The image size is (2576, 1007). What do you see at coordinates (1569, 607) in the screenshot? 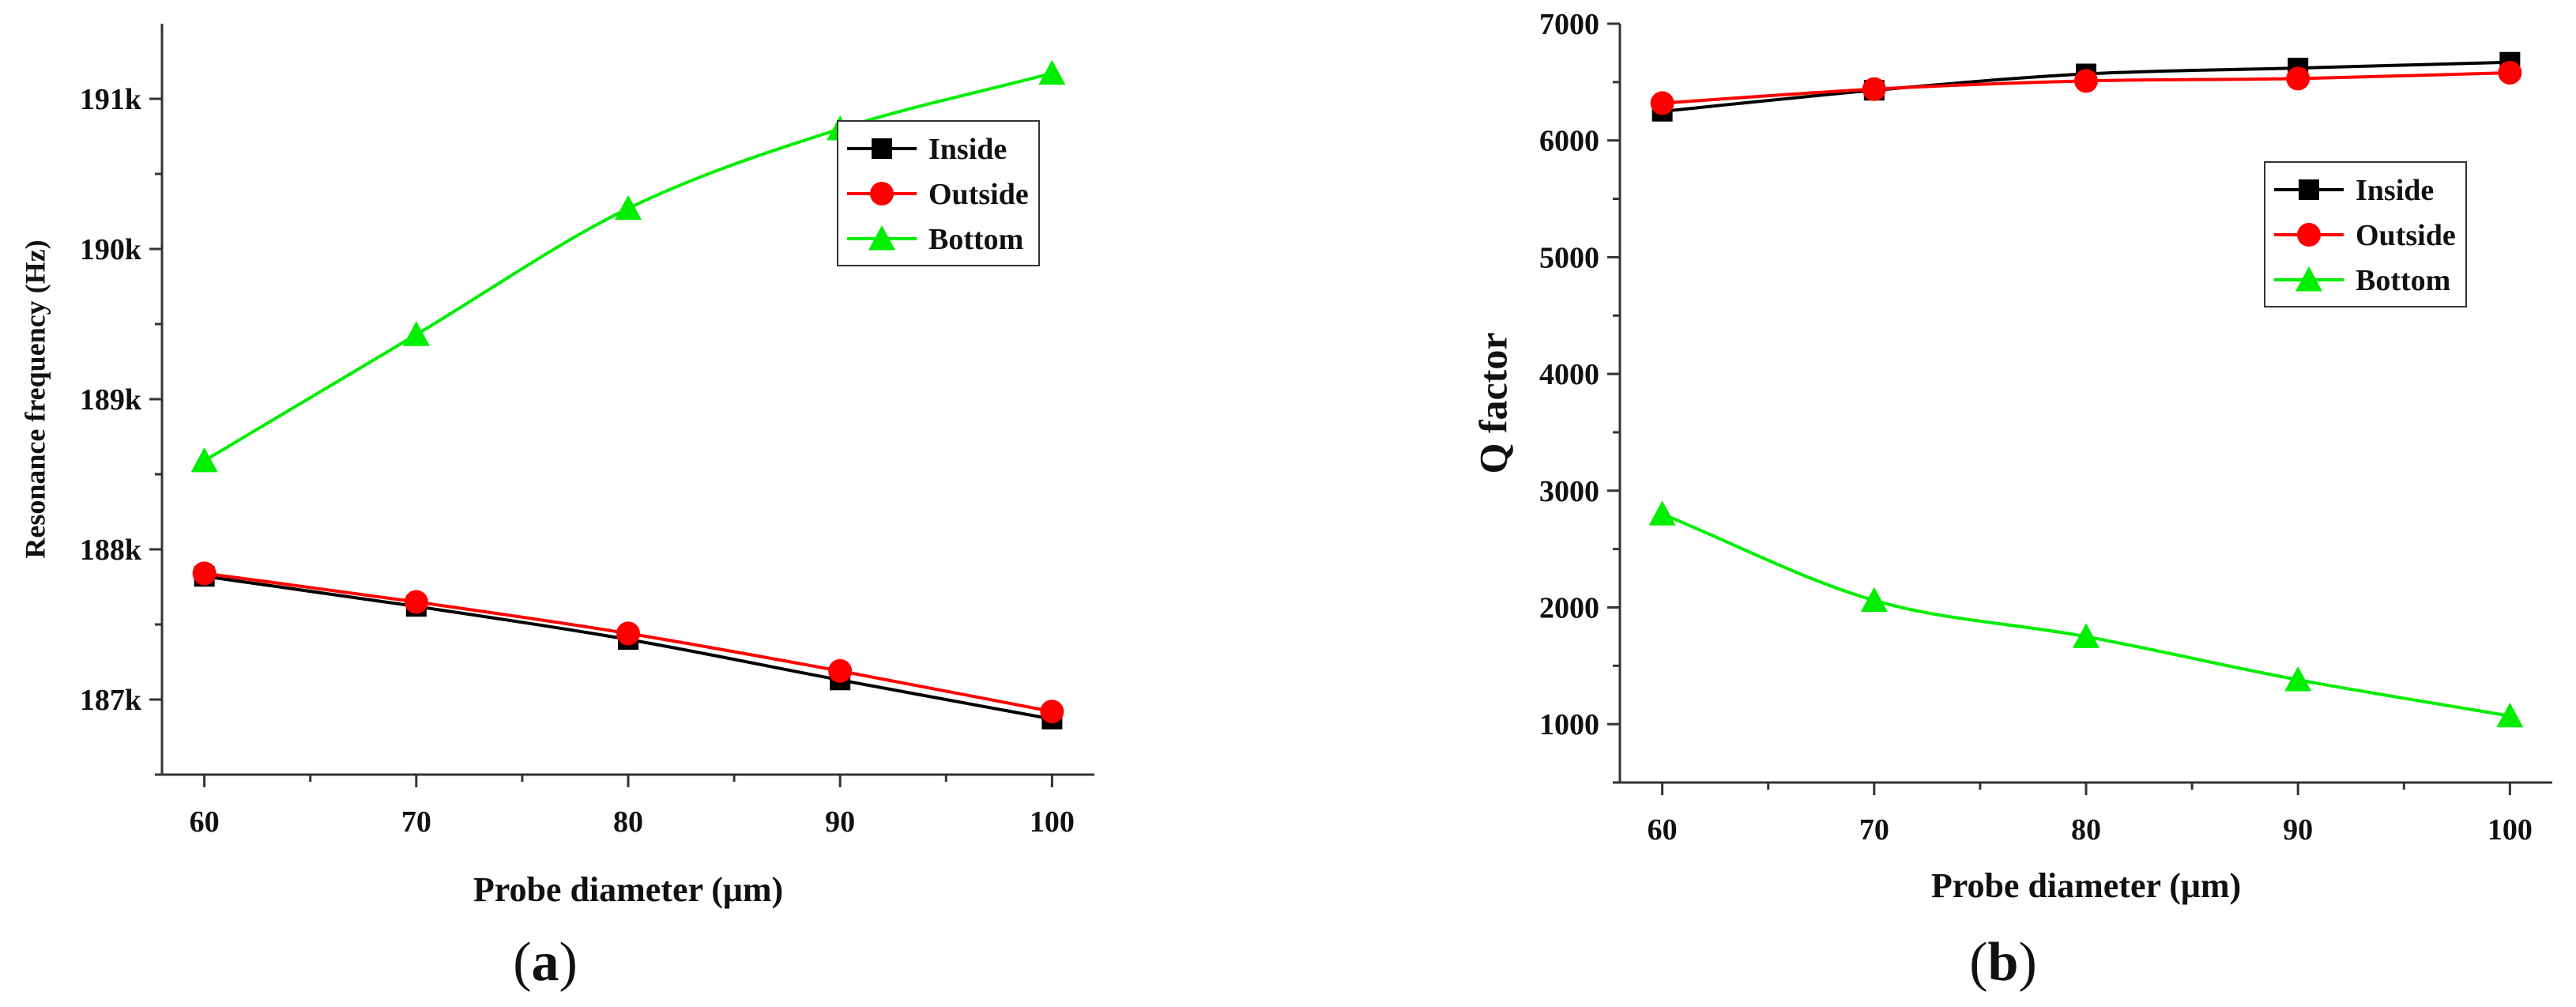
I see `y-tick-label: 2000` at bounding box center [1569, 607].